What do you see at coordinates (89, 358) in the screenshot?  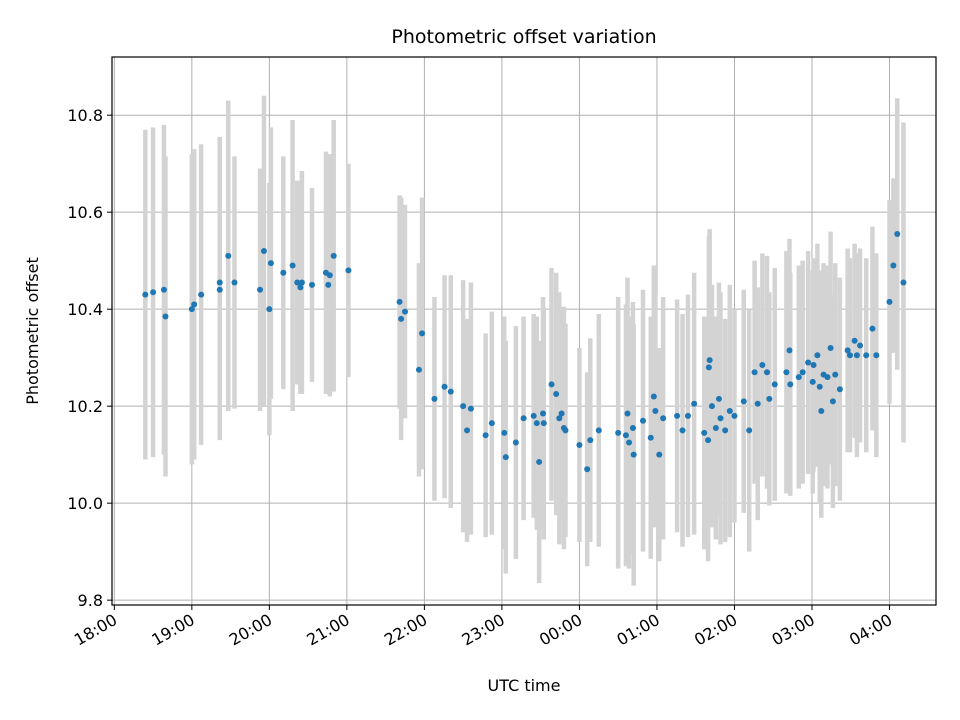 I see `y-axis-ticks: 9.8 10.0 10.2 10.4 10.6 10.8` at bounding box center [89, 358].